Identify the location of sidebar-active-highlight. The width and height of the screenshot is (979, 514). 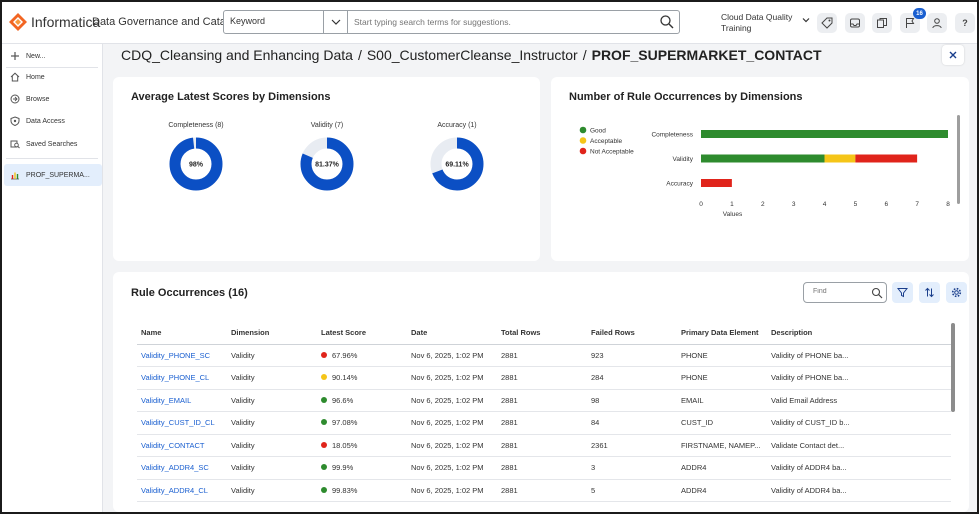
(53, 175).